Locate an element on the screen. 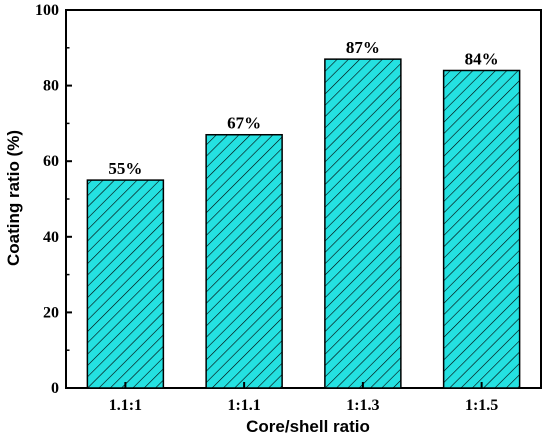 The image size is (550, 444). y-tick-label: 20 is located at coordinates (51, 312).